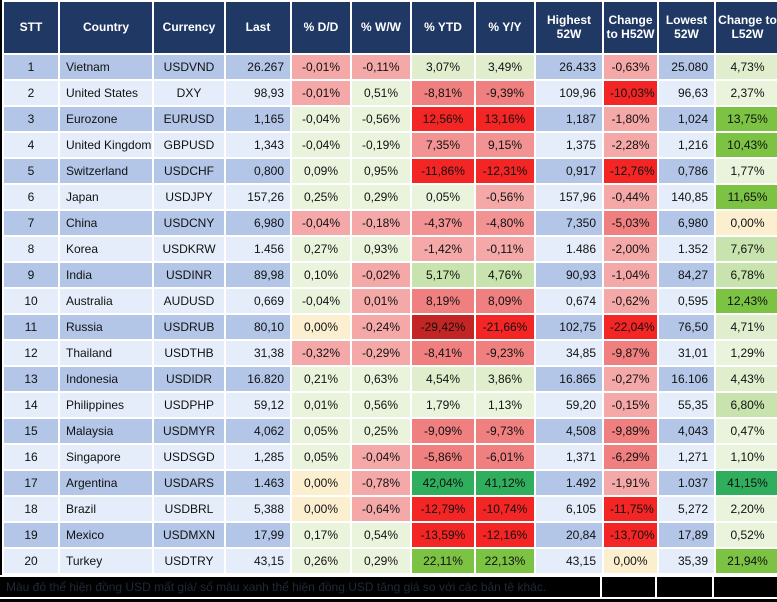 This screenshot has width=777, height=602. I want to click on cell-currency: USDBRL, so click(189, 509).